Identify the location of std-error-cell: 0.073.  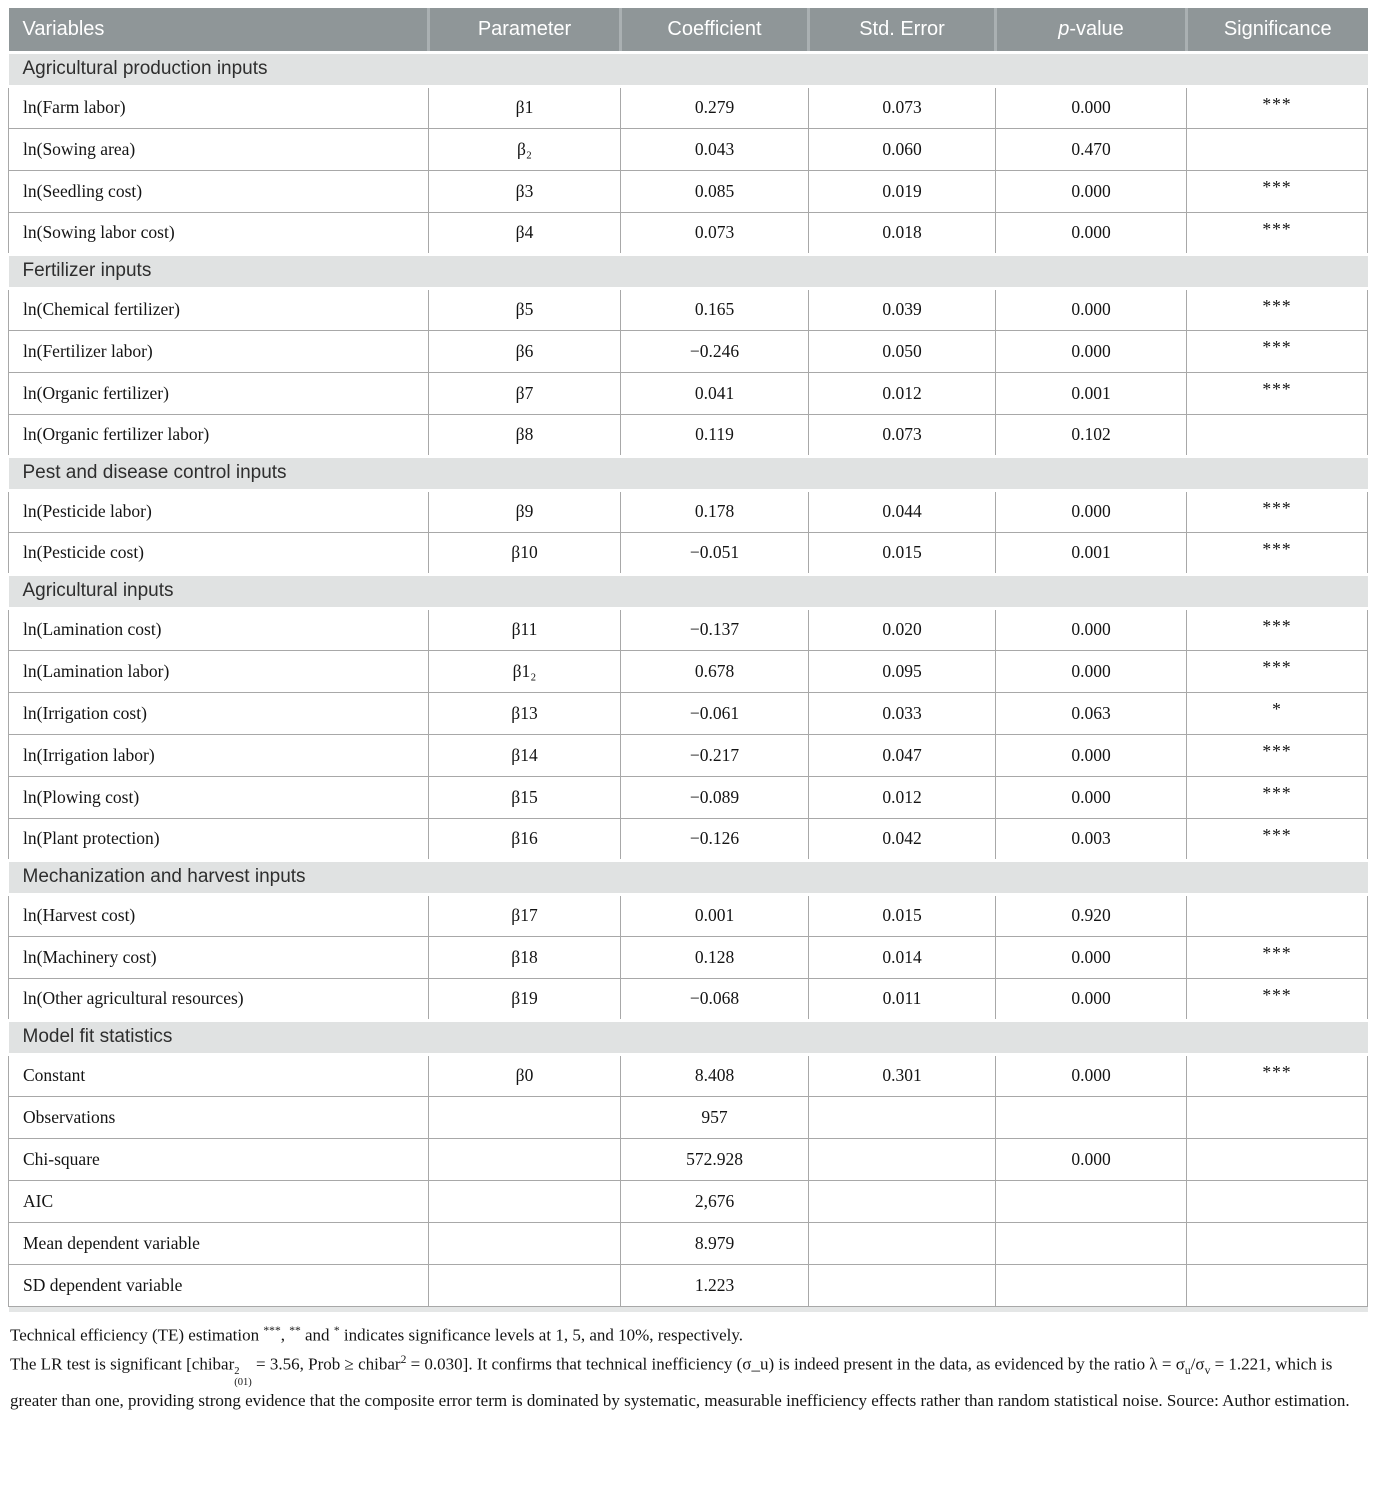
(902, 435).